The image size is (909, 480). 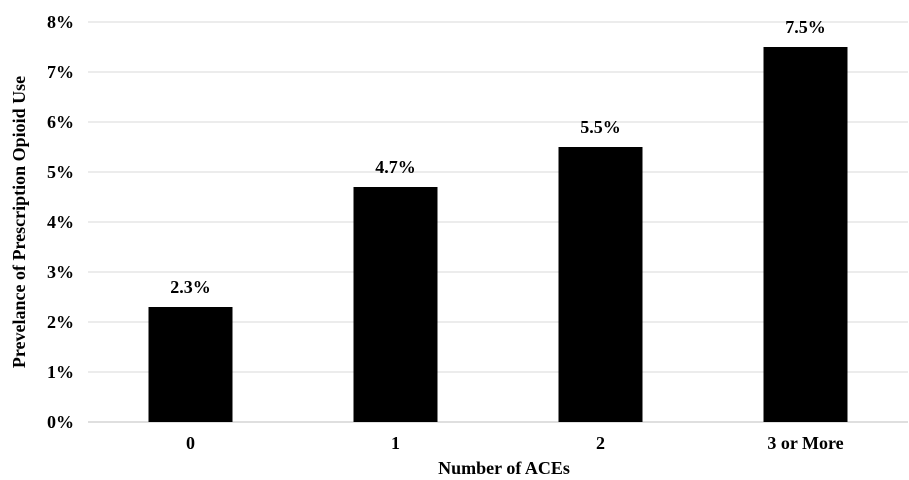 I want to click on x-tick-label: 1, so click(x=395, y=443).